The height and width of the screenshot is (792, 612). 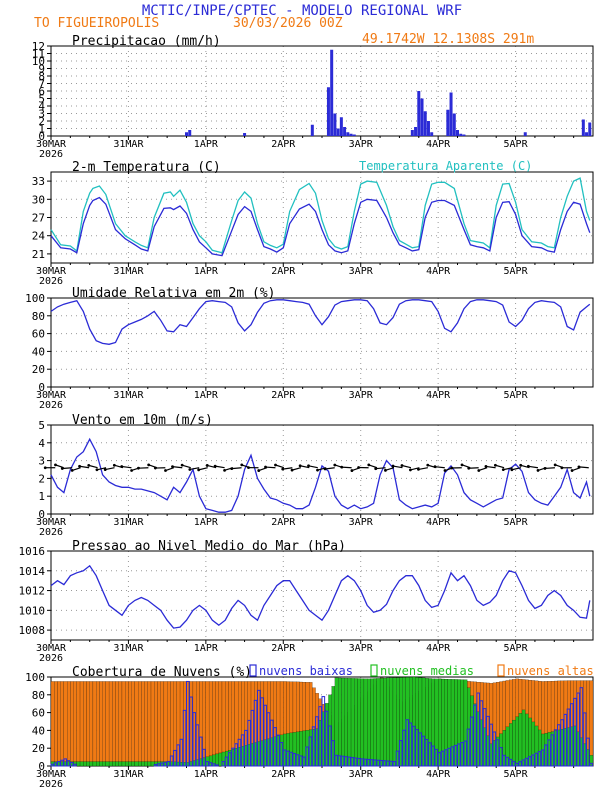 What do you see at coordinates (322, 595) in the screenshot?
I see `pres-frame` at bounding box center [322, 595].